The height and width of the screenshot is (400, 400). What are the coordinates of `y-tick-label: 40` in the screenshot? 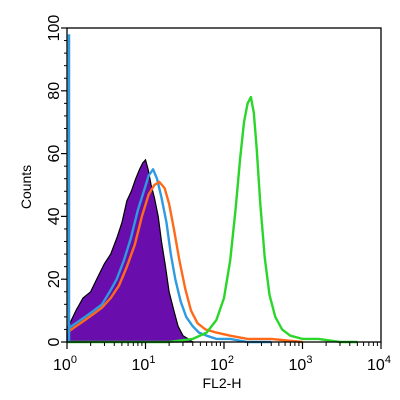 It's located at (54, 216).